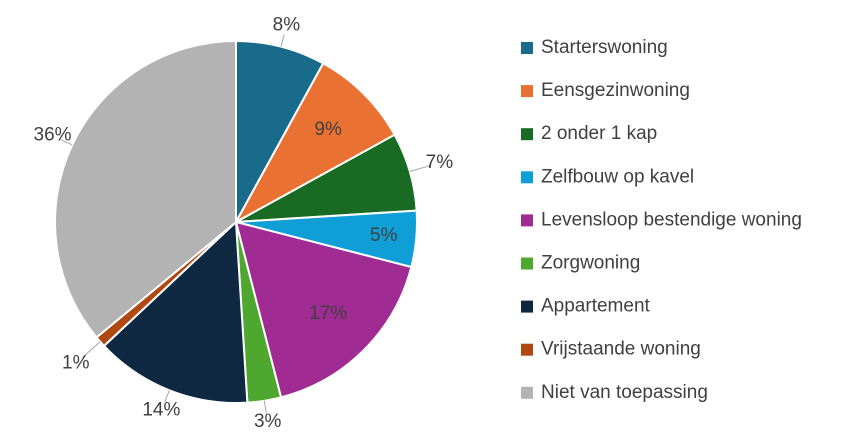 The image size is (860, 433). Describe the element at coordinates (328, 313) in the screenshot. I see `data-label: 17%` at that location.